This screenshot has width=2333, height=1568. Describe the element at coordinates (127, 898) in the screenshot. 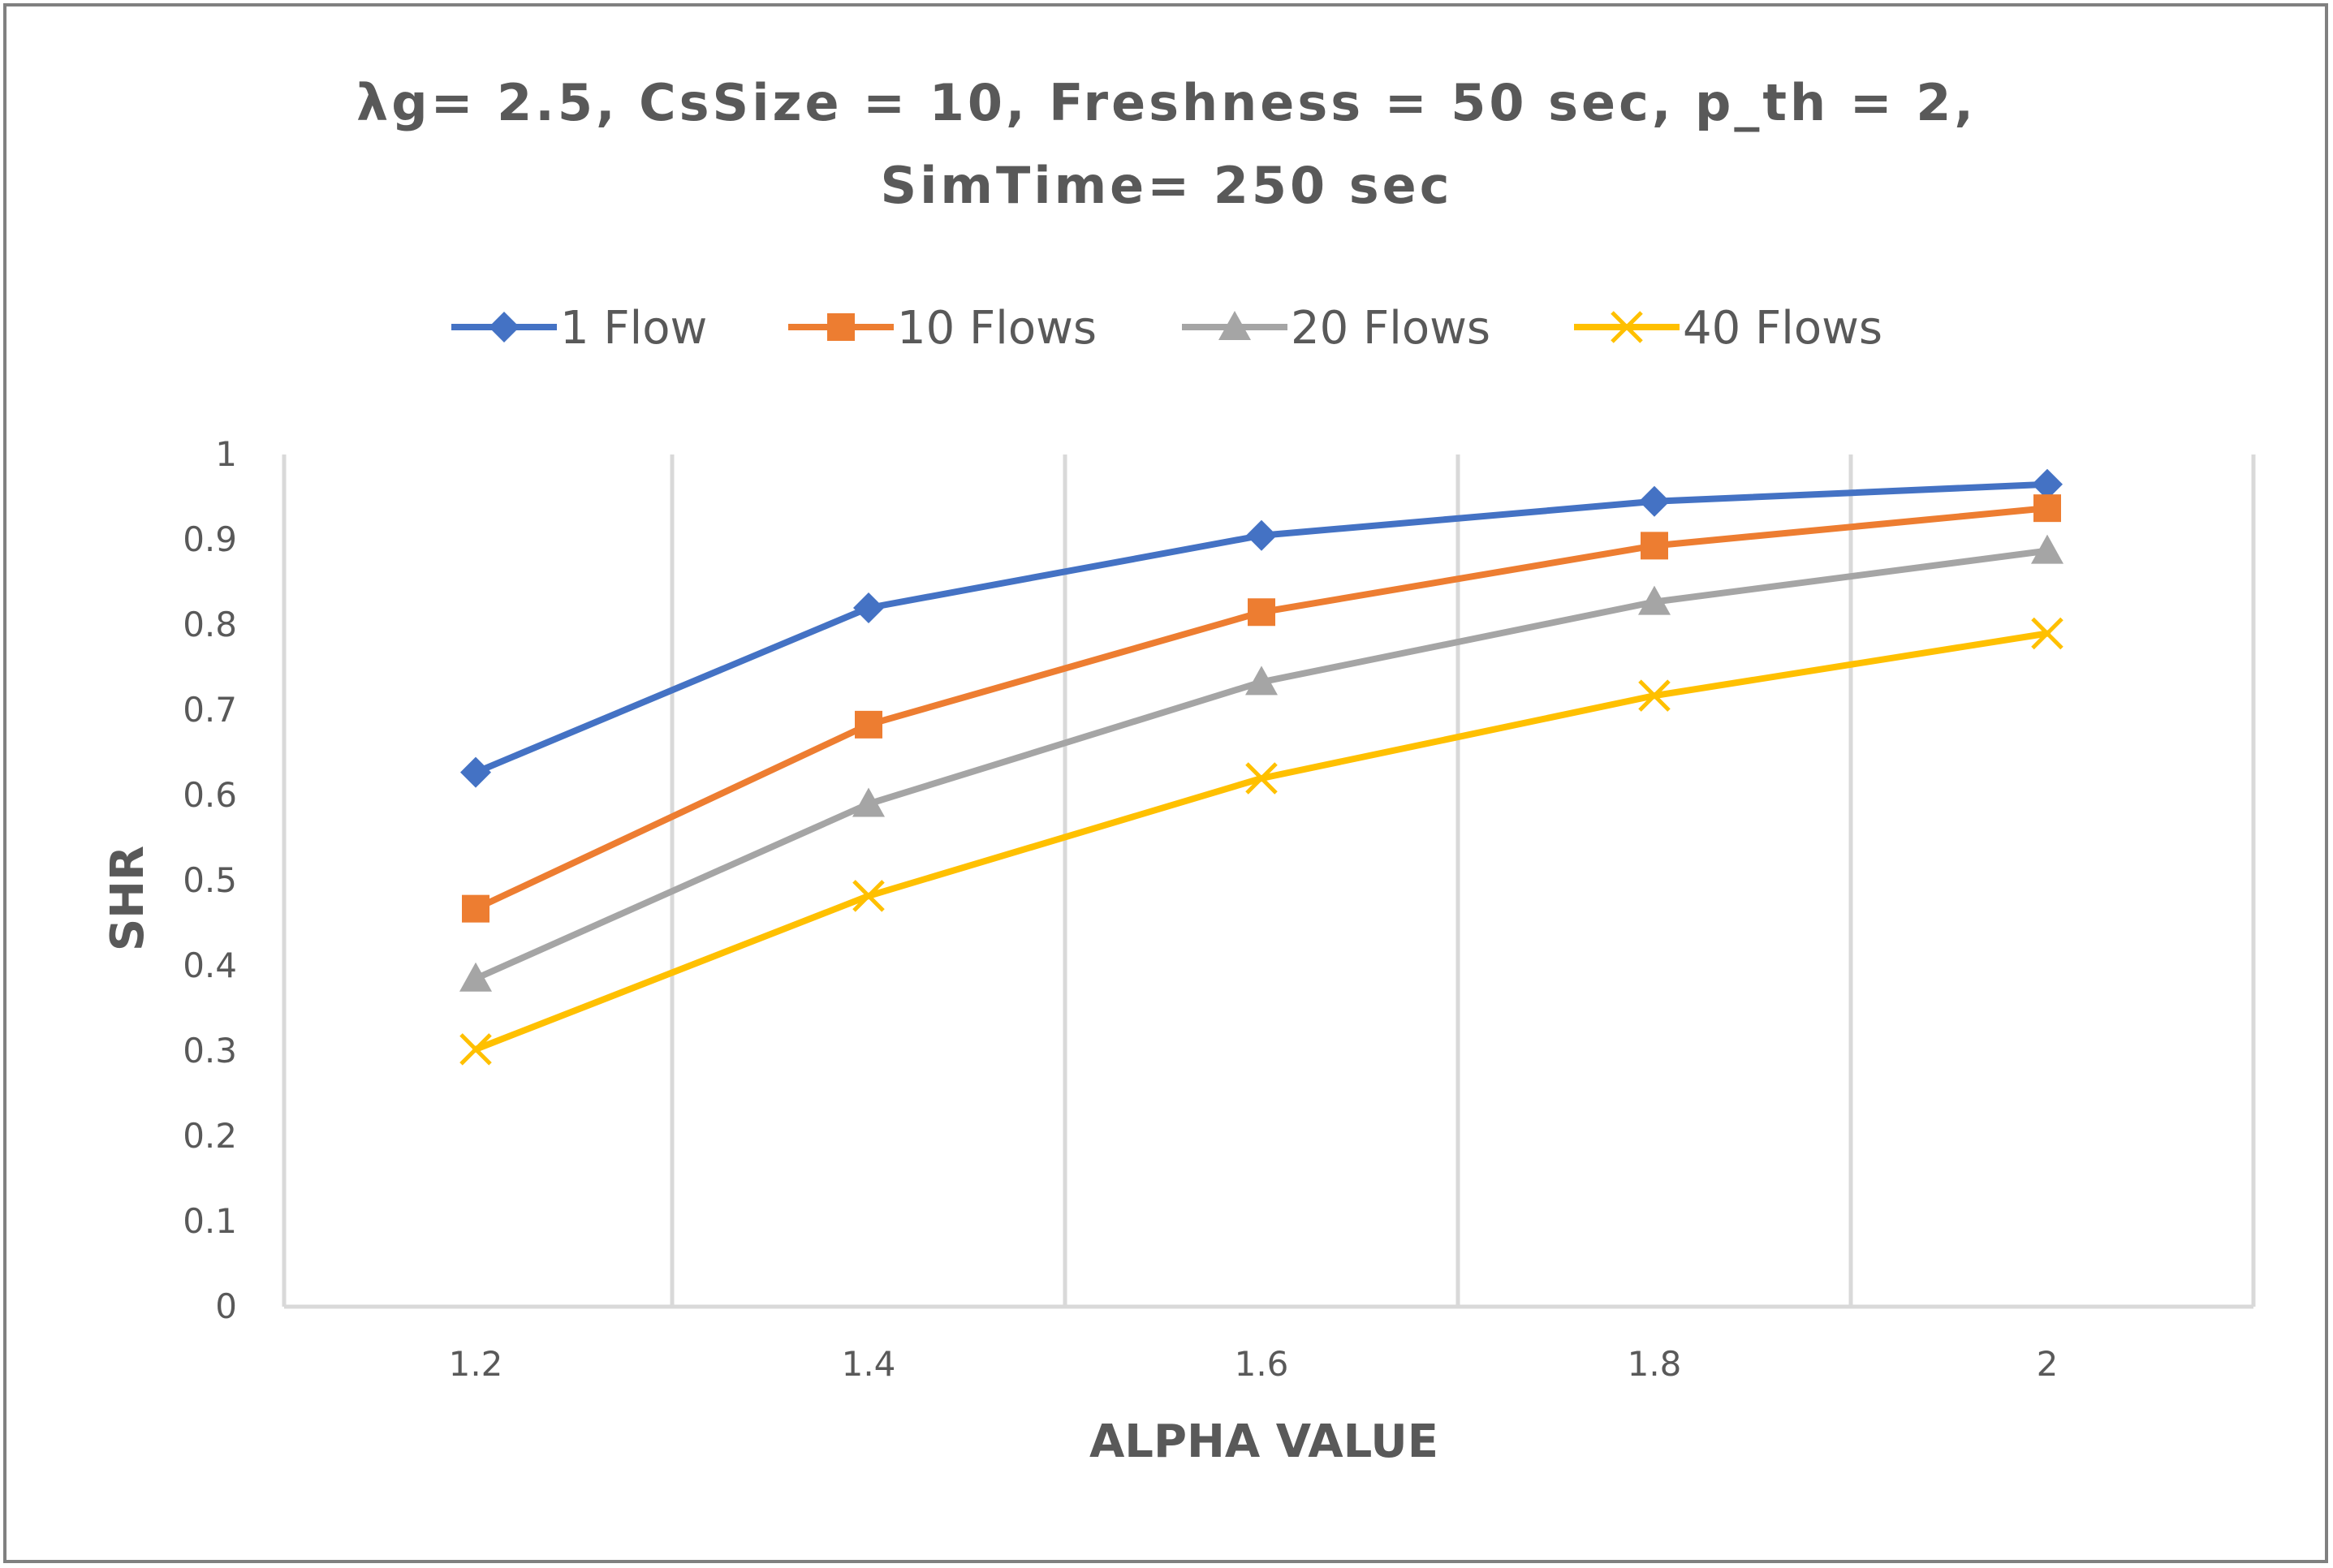

I see `y-axis-title: SHR` at that location.